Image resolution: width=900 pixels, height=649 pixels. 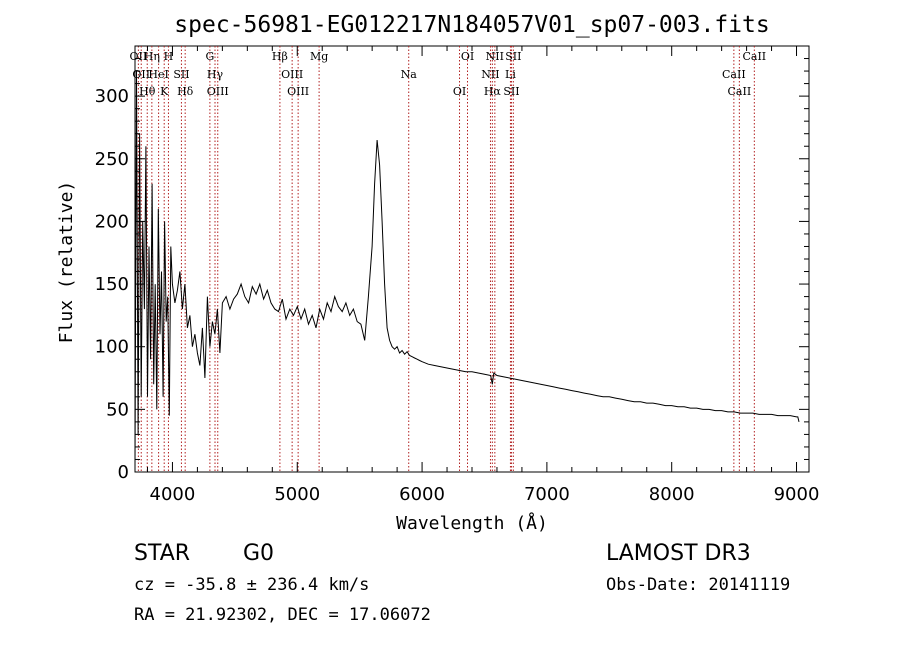 What do you see at coordinates (215, 74) in the screenshot?
I see `line-label: Hγ` at bounding box center [215, 74].